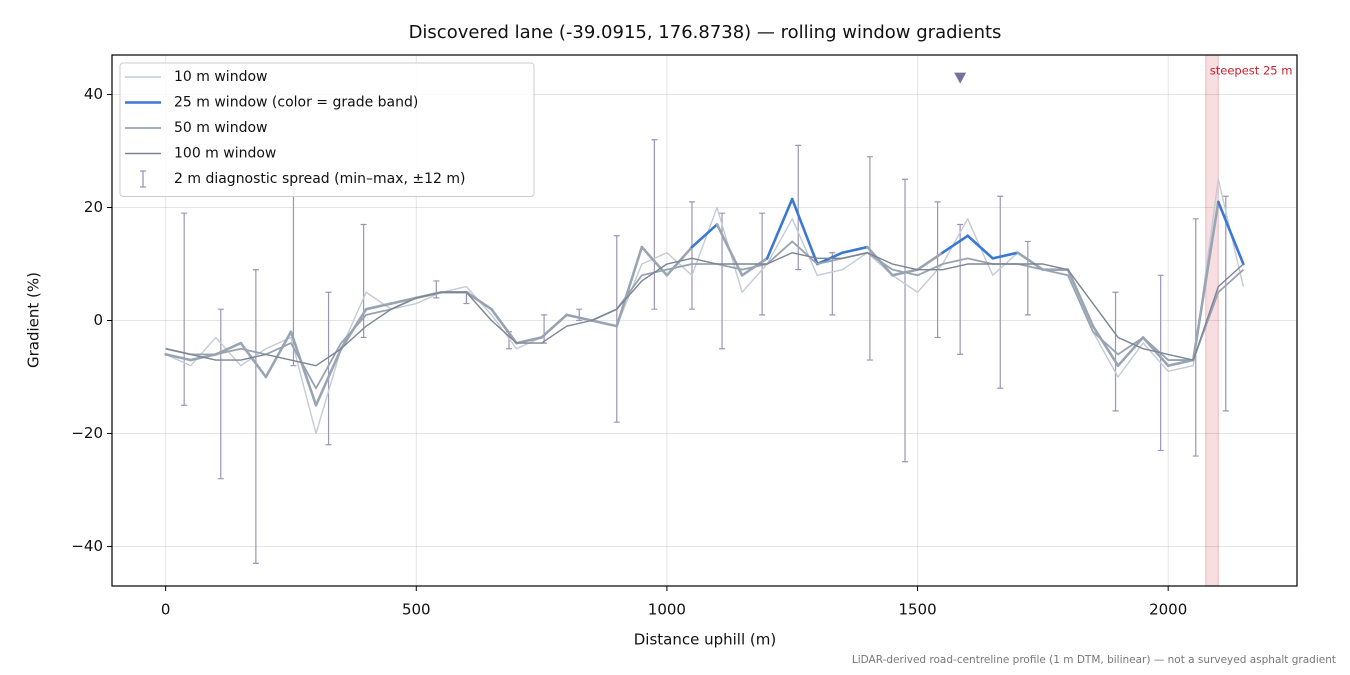  Describe the element at coordinates (220, 77) in the screenshot. I see `legend-label: 10 m window` at that location.